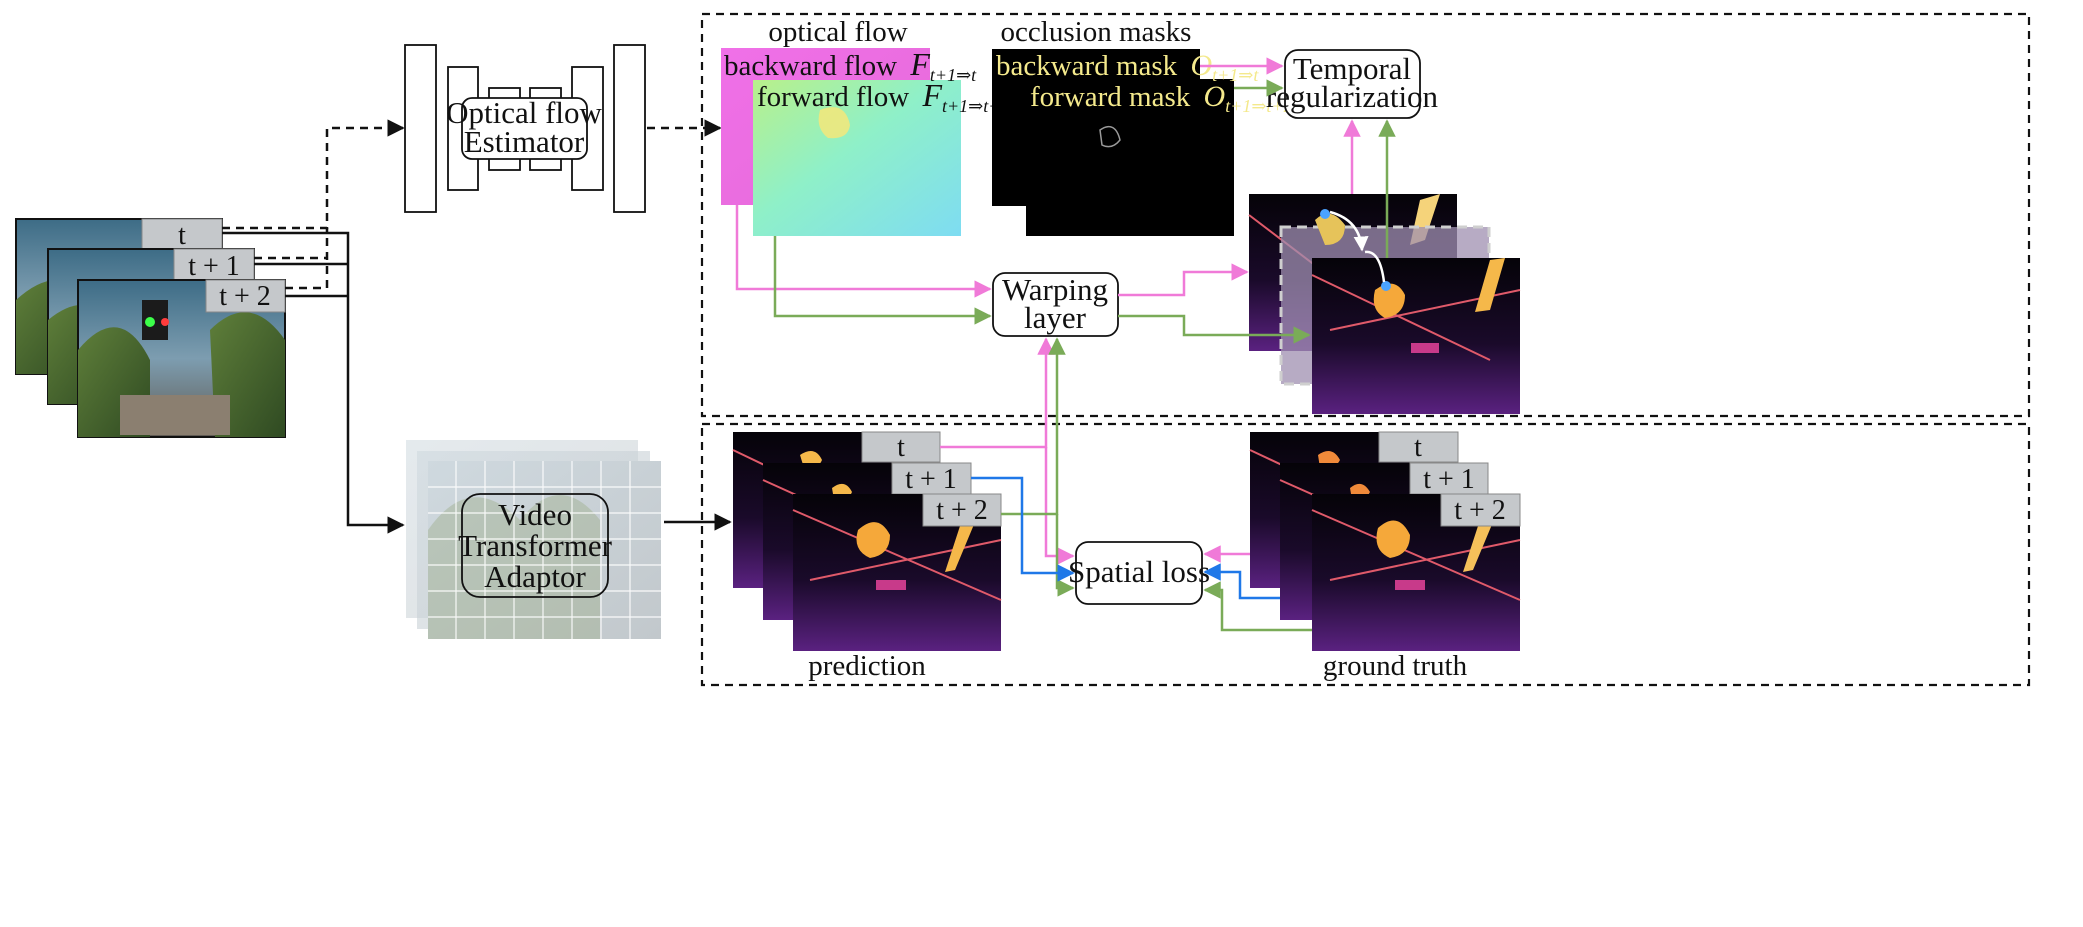 The image size is (2083, 927). Describe the element at coordinates (901, 447) in the screenshot. I see `pred-tag-t: t` at that location.